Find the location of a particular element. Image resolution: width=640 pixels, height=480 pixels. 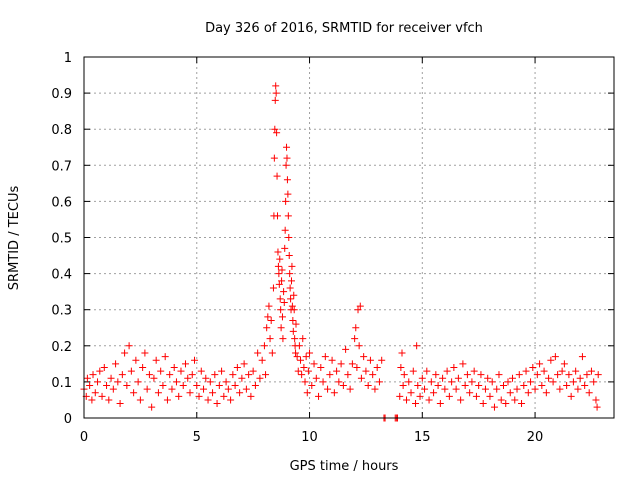

x-tick-label: 0 is located at coordinates (84, 437).